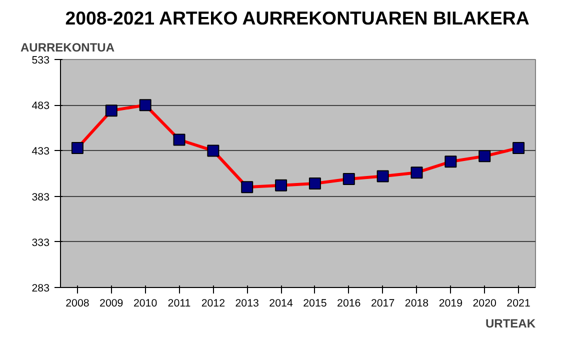  Describe the element at coordinates (213, 304) in the screenshot. I see `x-tick-label: 2012` at that location.